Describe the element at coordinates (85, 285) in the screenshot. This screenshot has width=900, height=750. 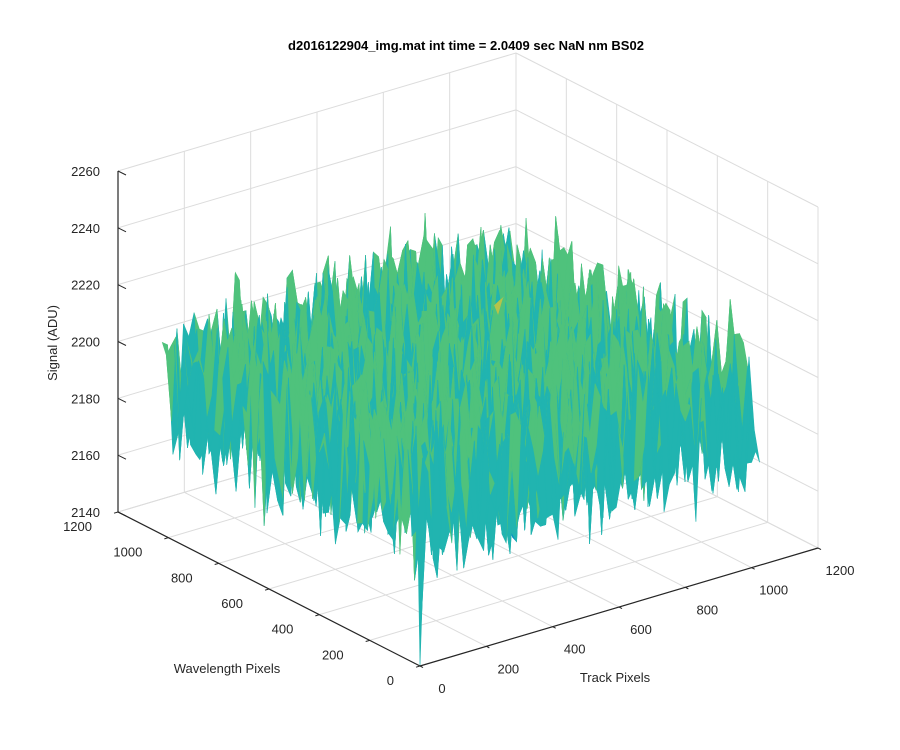
I see `z-tick-label: 2220` at that location.